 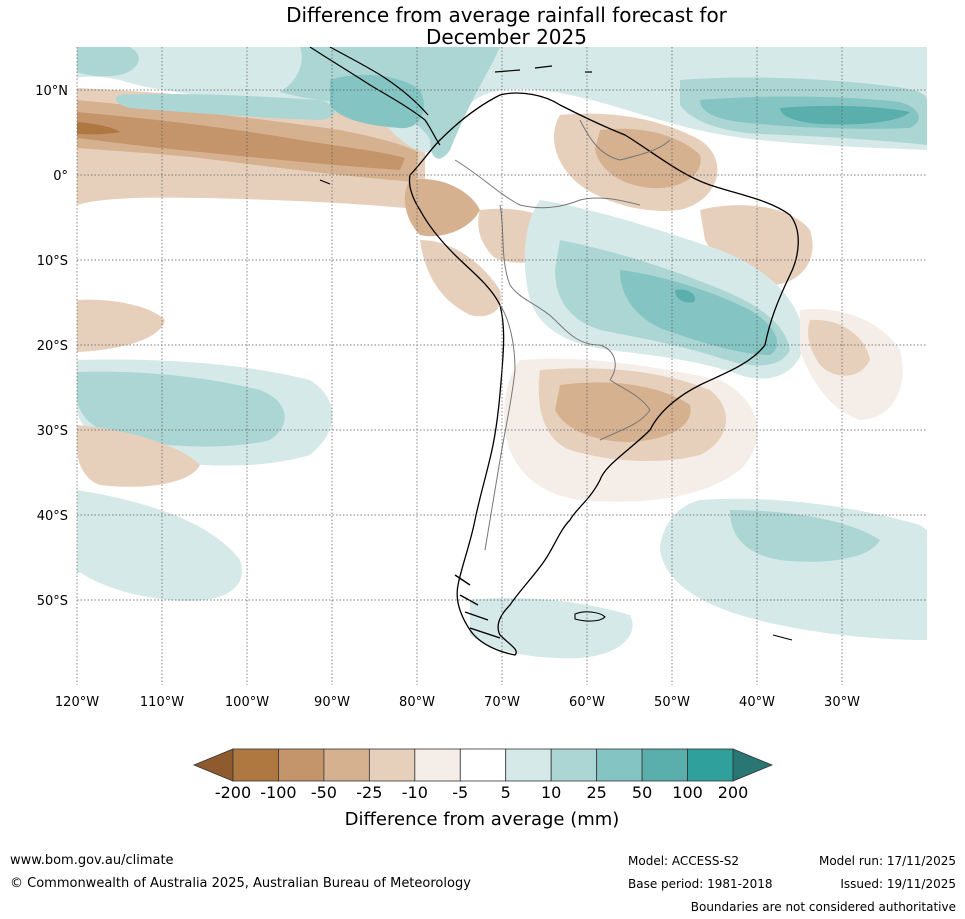 I want to click on lon-tick-70w: 70°W, so click(x=502, y=702).